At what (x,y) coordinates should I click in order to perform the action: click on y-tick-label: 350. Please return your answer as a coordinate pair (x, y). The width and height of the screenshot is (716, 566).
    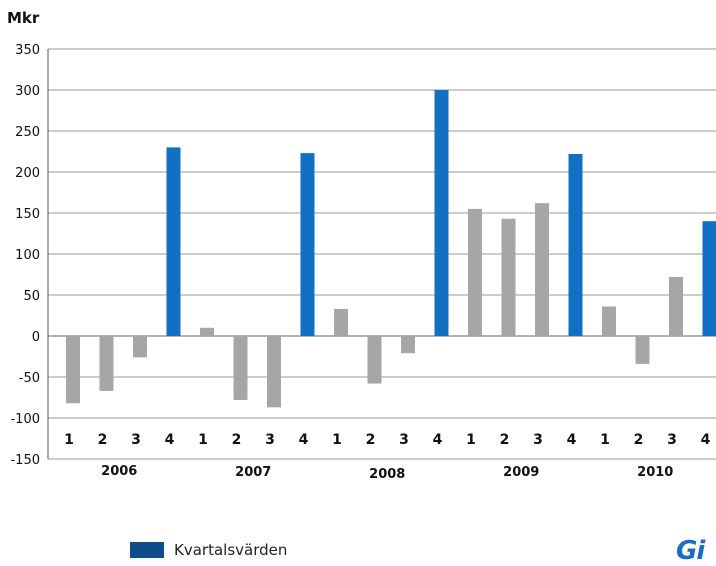
    Looking at the image, I should click on (27, 50).